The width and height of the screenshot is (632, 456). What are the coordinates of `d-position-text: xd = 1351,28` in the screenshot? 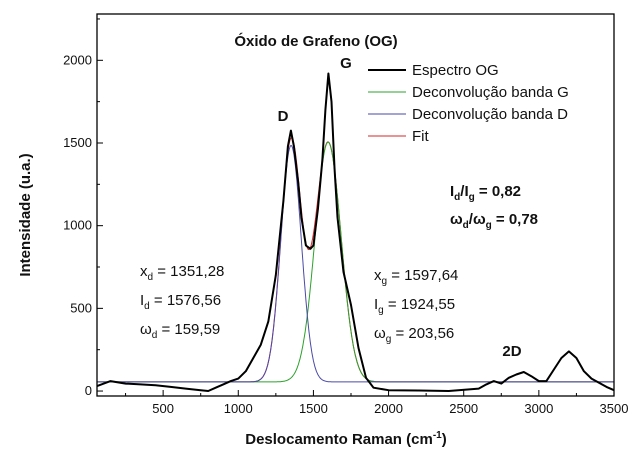 It's located at (182, 273).